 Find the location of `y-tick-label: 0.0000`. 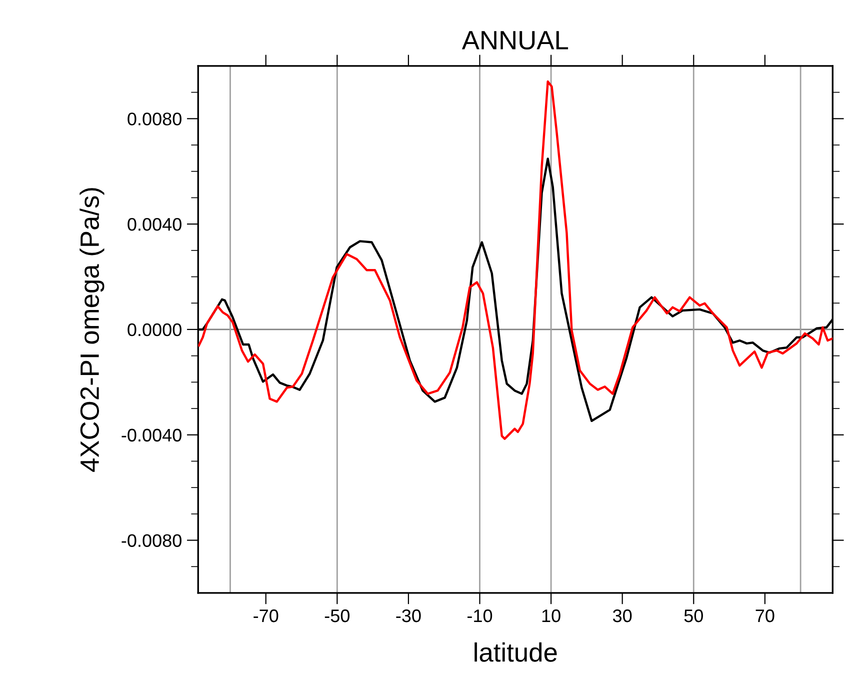

y-tick-label: 0.0000 is located at coordinates (155, 329).